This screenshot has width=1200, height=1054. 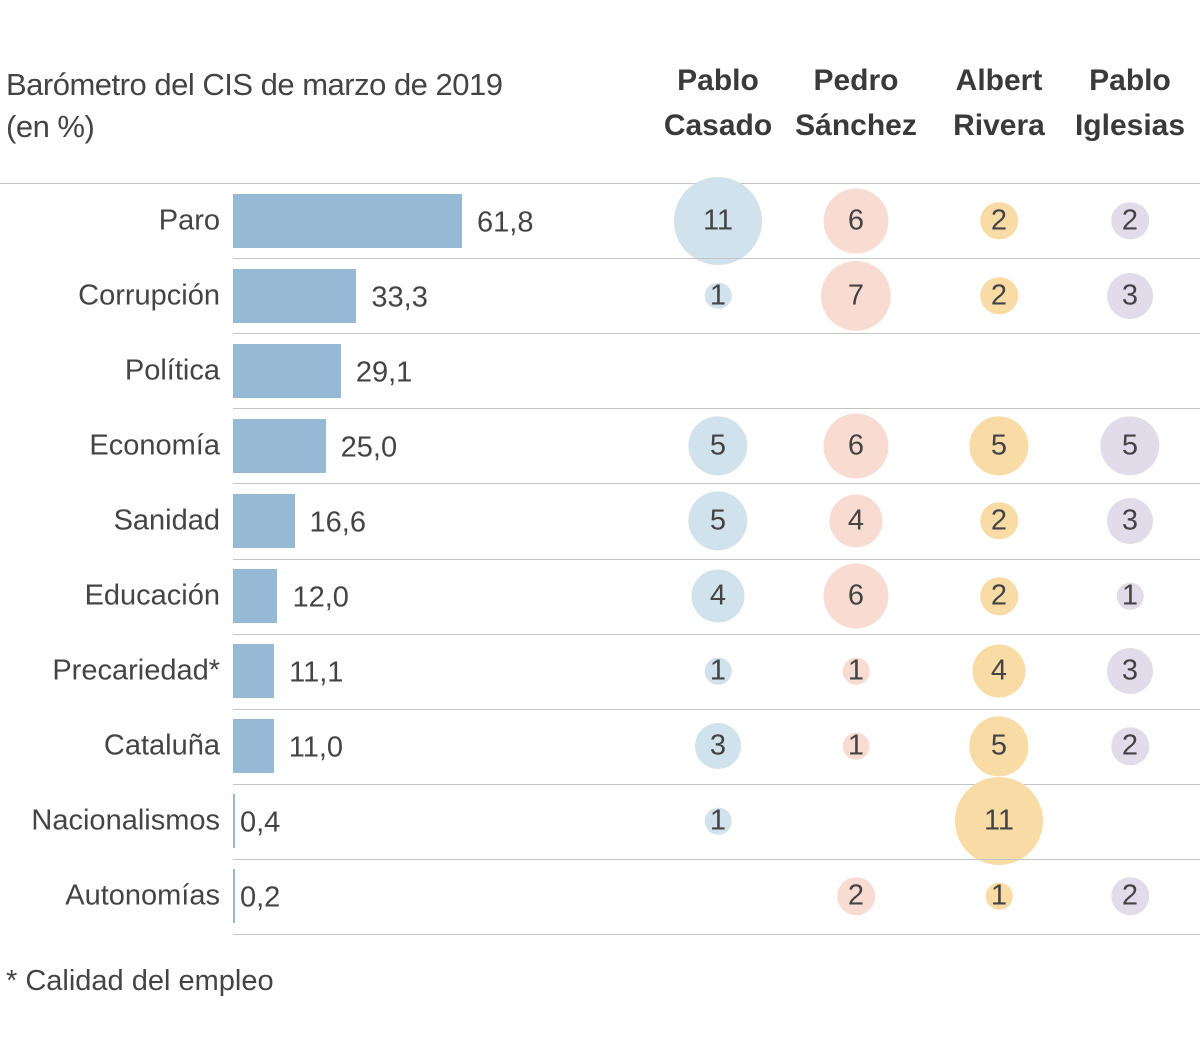 What do you see at coordinates (152, 595) in the screenshot?
I see `category-label: Educación` at bounding box center [152, 595].